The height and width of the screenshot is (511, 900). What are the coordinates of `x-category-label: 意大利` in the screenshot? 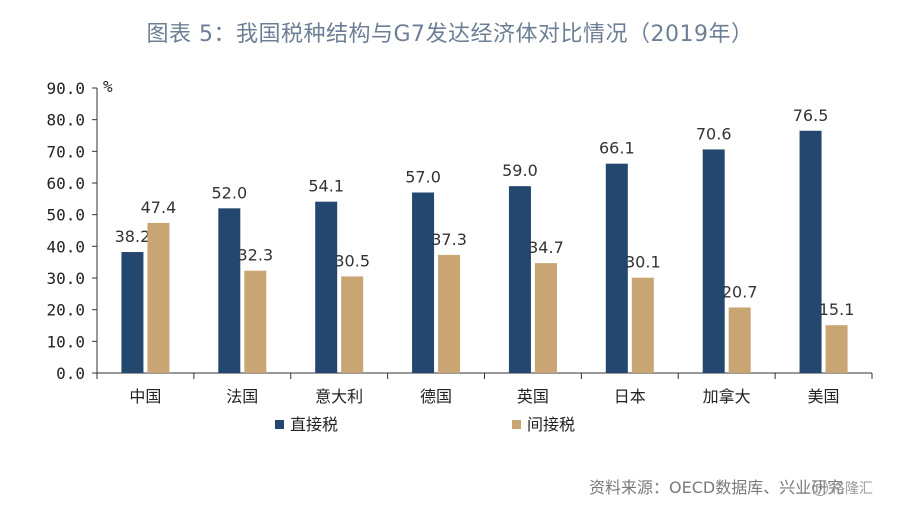 It's located at (339, 396).